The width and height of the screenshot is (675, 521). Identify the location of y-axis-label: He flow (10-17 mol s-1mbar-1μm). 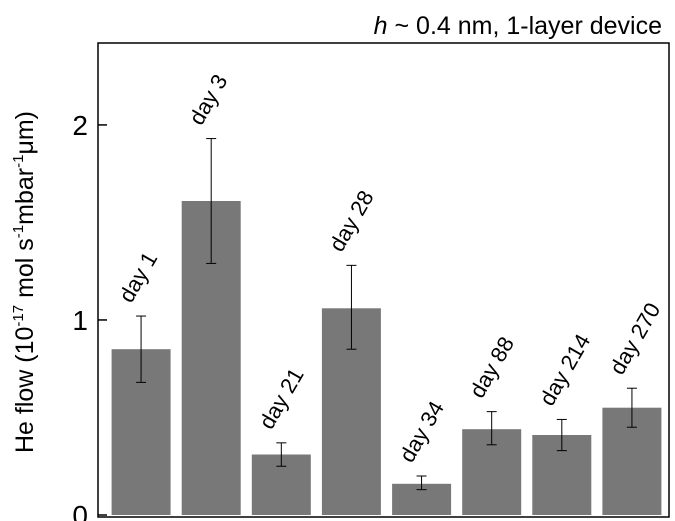
(24, 282).